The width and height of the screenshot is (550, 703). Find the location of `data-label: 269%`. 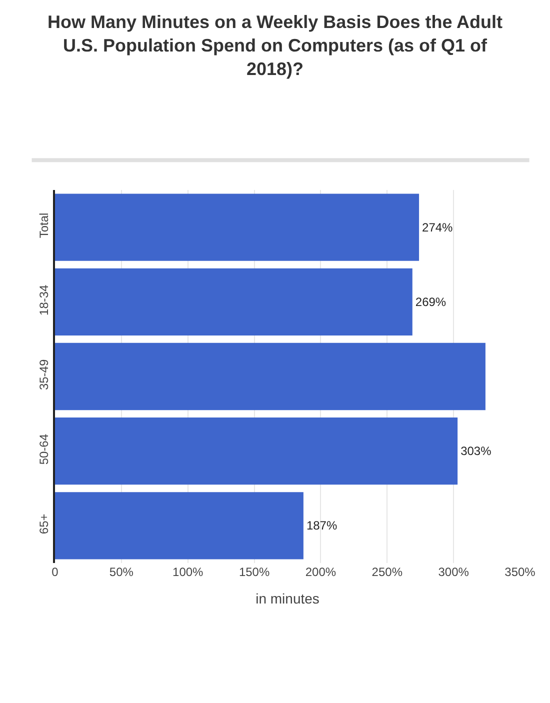

data-label: 269% is located at coordinates (430, 301).